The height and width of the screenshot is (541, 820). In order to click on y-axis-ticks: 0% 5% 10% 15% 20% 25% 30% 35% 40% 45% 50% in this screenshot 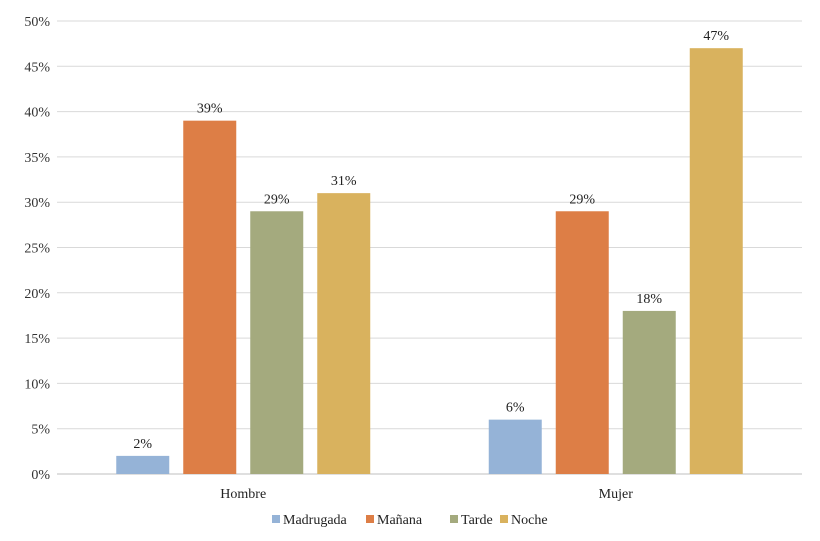, I will do `click(37, 249)`.